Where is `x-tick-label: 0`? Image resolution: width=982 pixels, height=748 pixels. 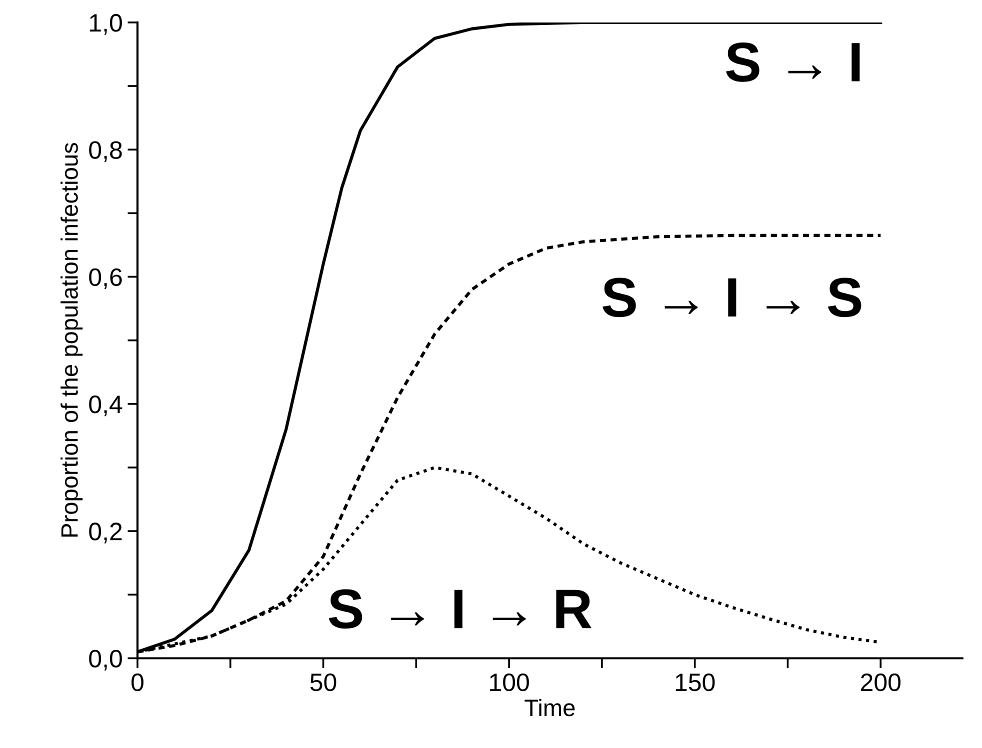
x-tick-label: 0 is located at coordinates (138, 682).